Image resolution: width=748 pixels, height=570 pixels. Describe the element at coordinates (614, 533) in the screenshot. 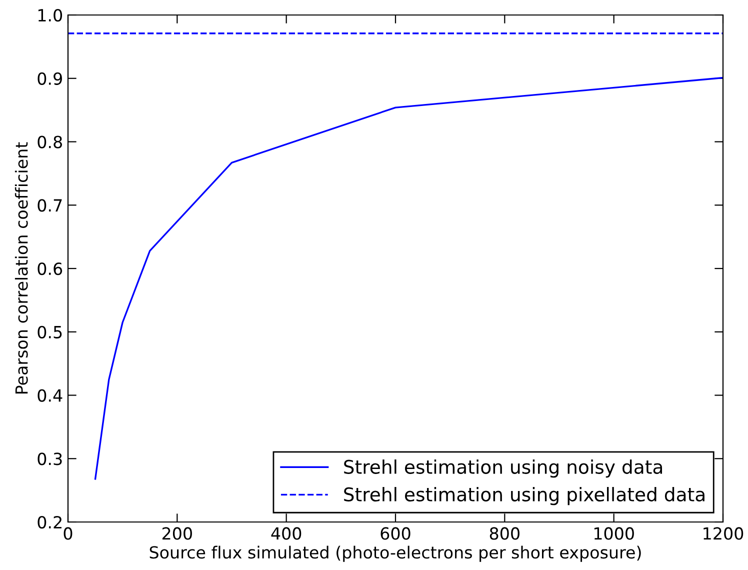

I see `x-tick-label: 1000` at that location.